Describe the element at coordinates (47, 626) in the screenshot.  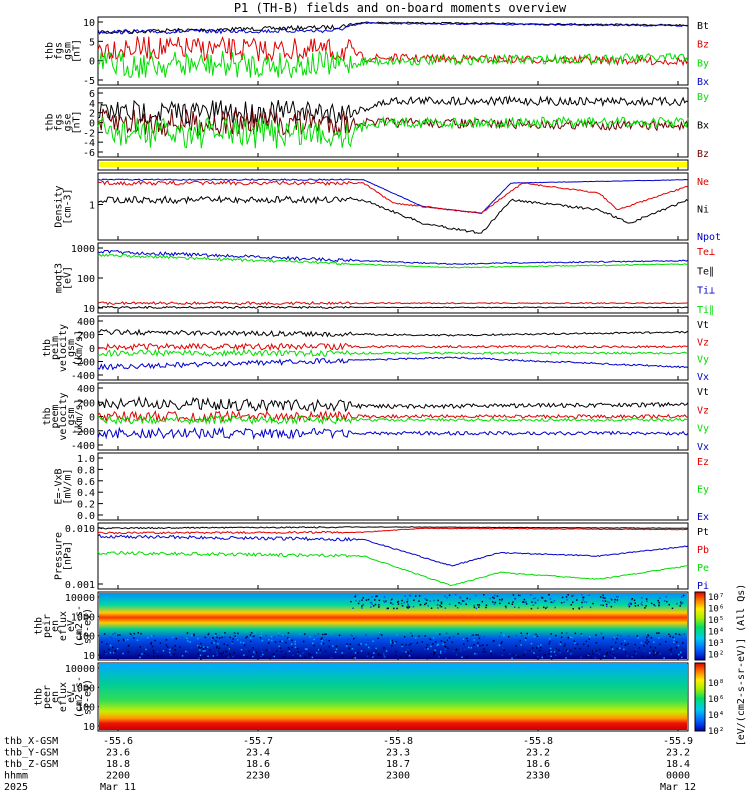
I see `panel-ylabel: peir` at that location.